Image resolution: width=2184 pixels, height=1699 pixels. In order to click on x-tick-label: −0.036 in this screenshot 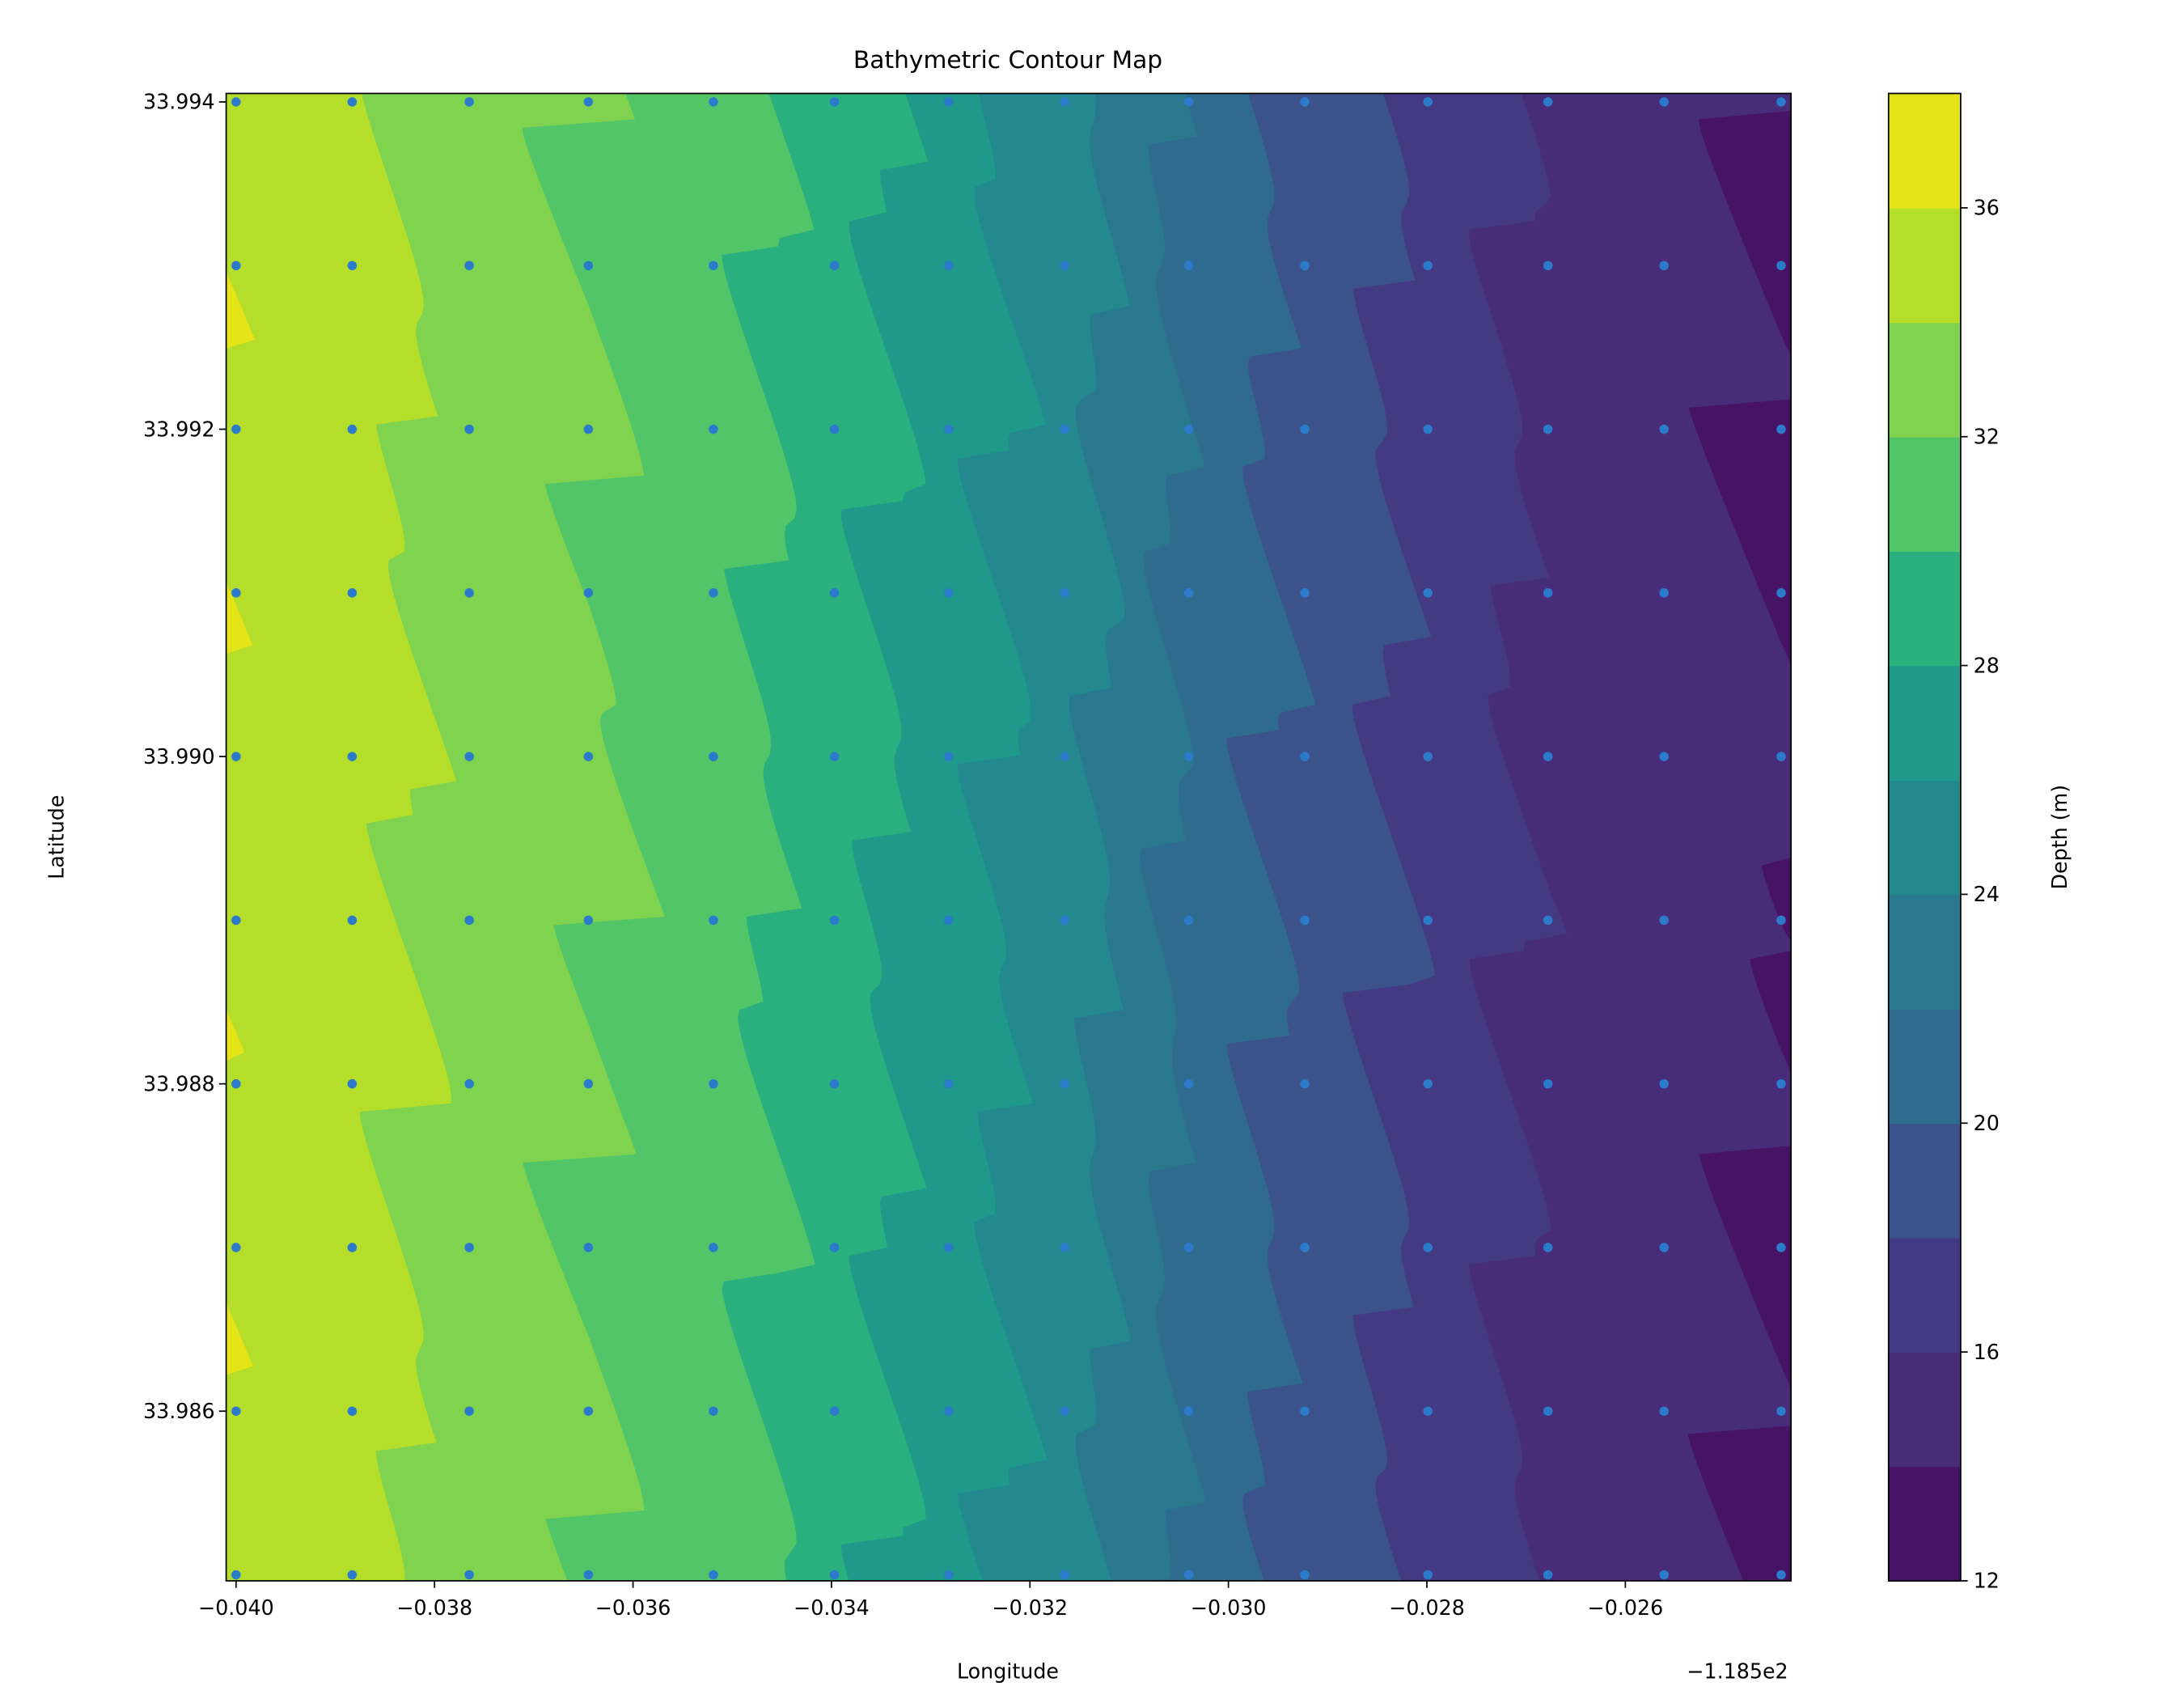, I will do `click(633, 1607)`.